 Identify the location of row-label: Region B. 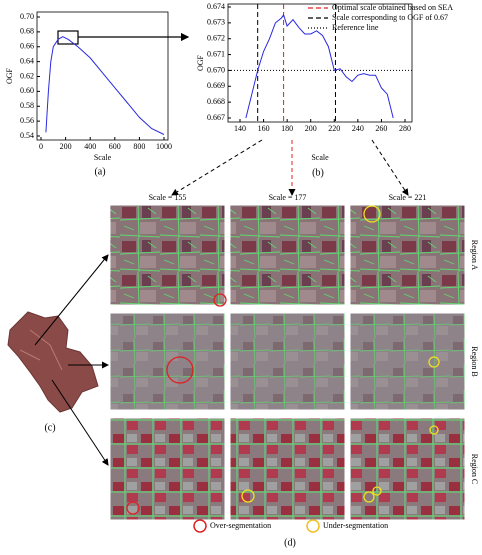
(474, 361).